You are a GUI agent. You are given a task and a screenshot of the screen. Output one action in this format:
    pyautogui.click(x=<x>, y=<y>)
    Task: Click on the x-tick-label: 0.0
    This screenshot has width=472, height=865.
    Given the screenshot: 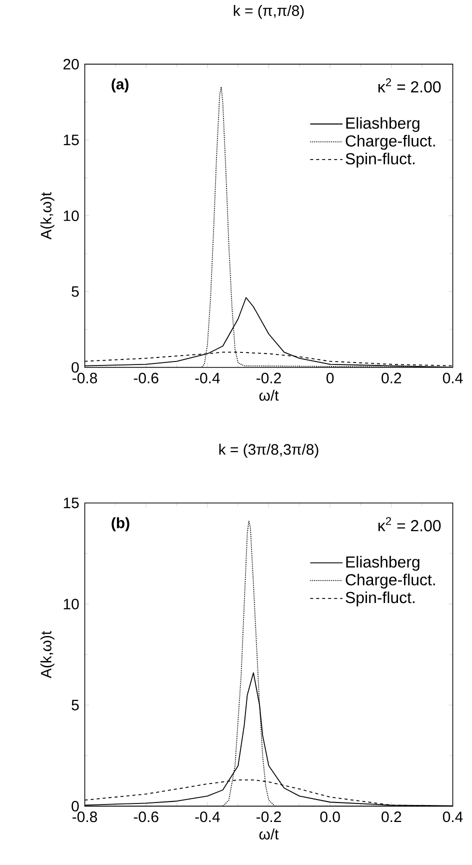 What is the action you would take?
    pyautogui.click(x=330, y=817)
    